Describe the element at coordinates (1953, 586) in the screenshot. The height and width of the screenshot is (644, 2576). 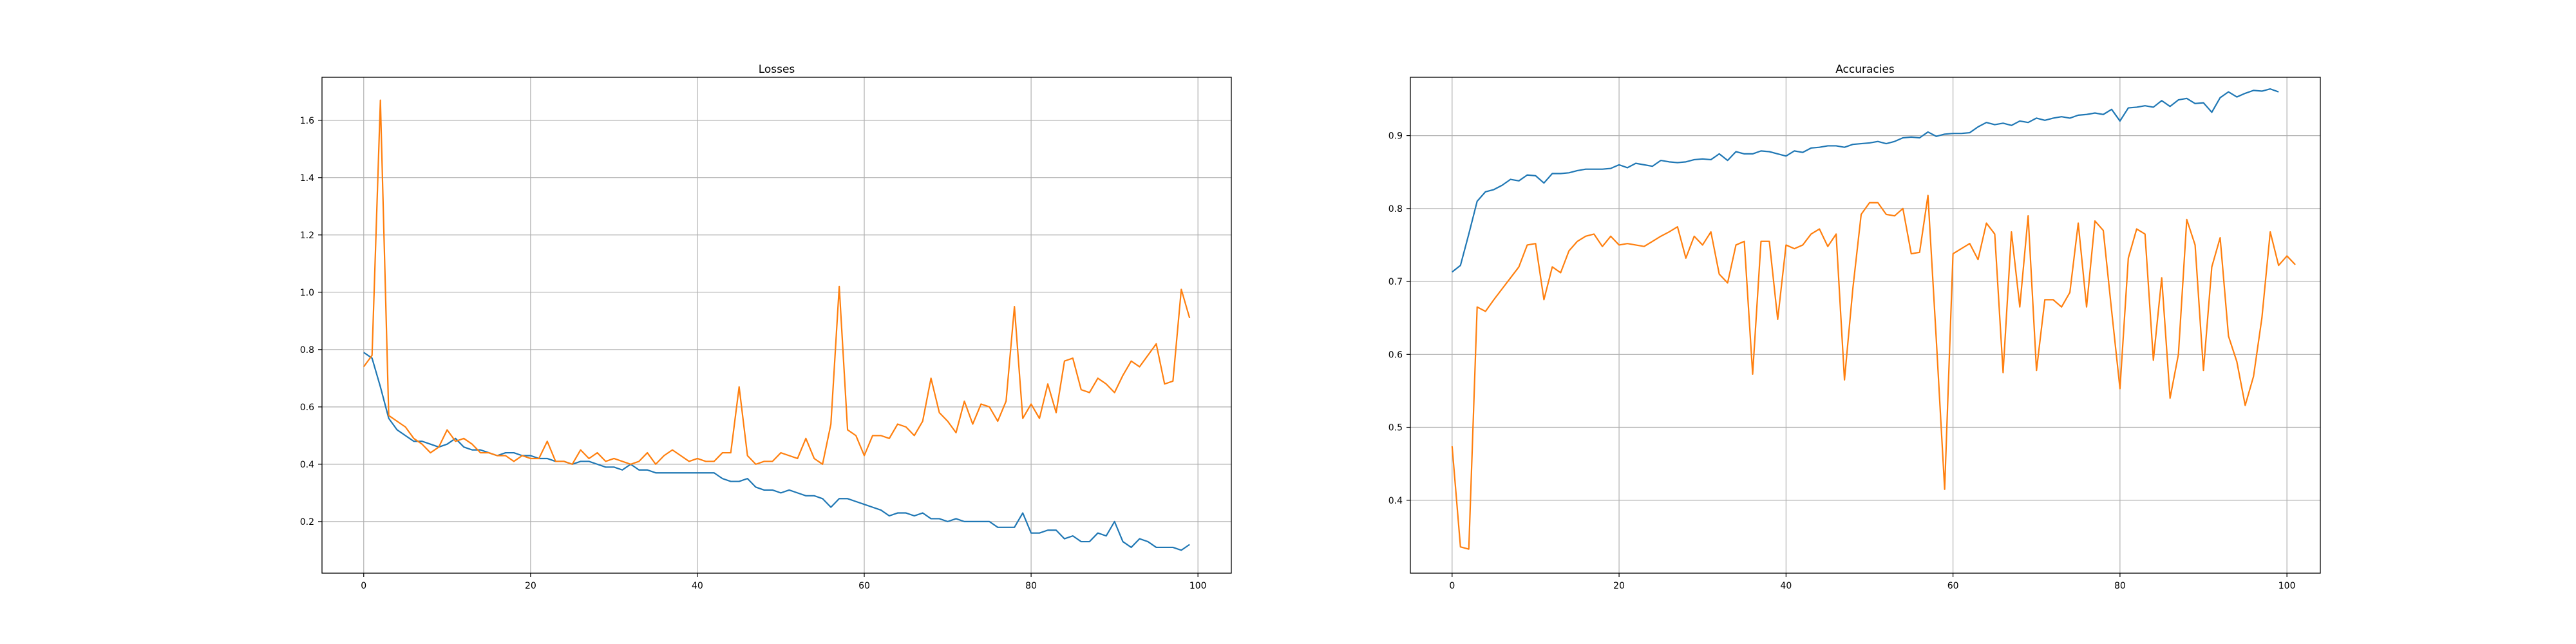
I see `accuracies-x-tick-label: 60` at that location.